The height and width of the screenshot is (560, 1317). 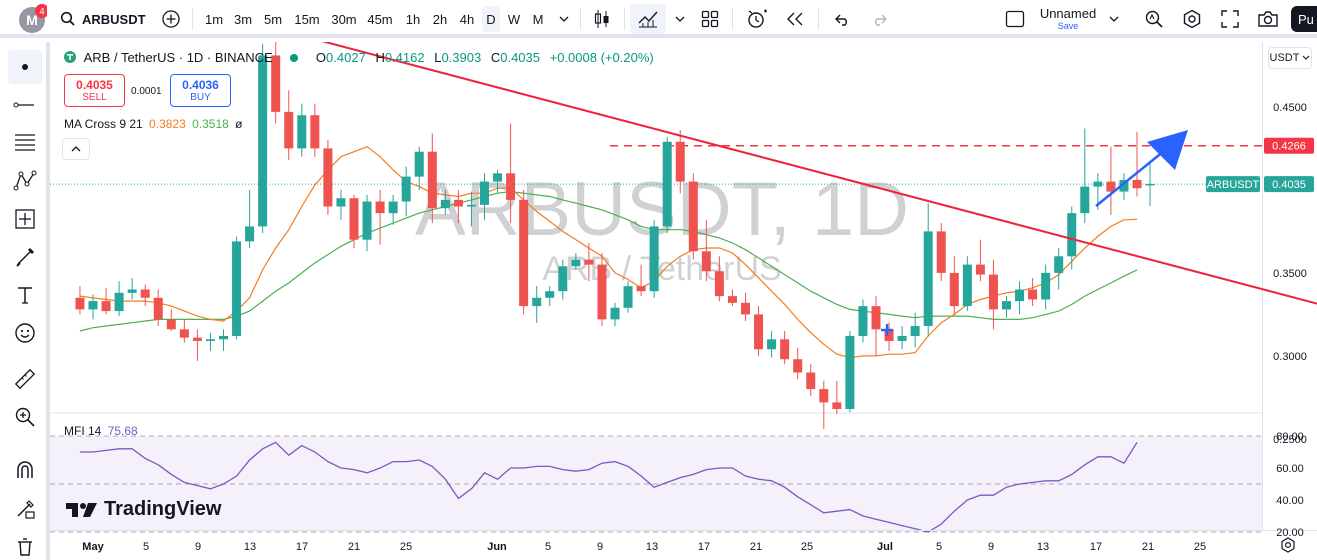 I want to click on time-tick-label: 17, so click(x=302, y=547).